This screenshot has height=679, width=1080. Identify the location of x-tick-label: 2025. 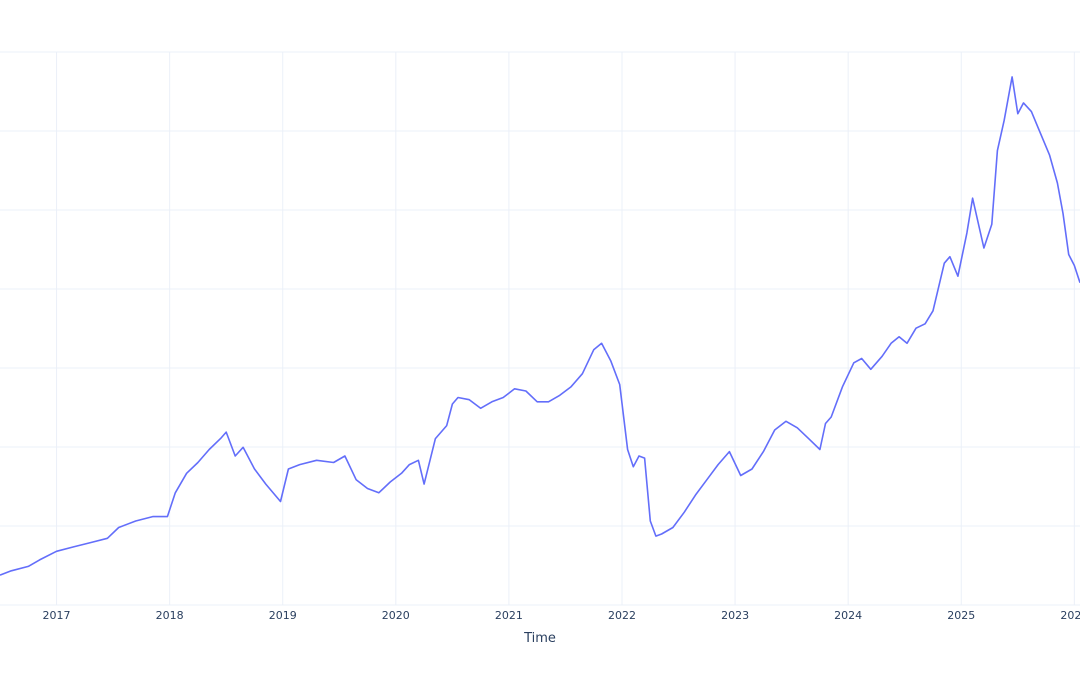
(961, 615).